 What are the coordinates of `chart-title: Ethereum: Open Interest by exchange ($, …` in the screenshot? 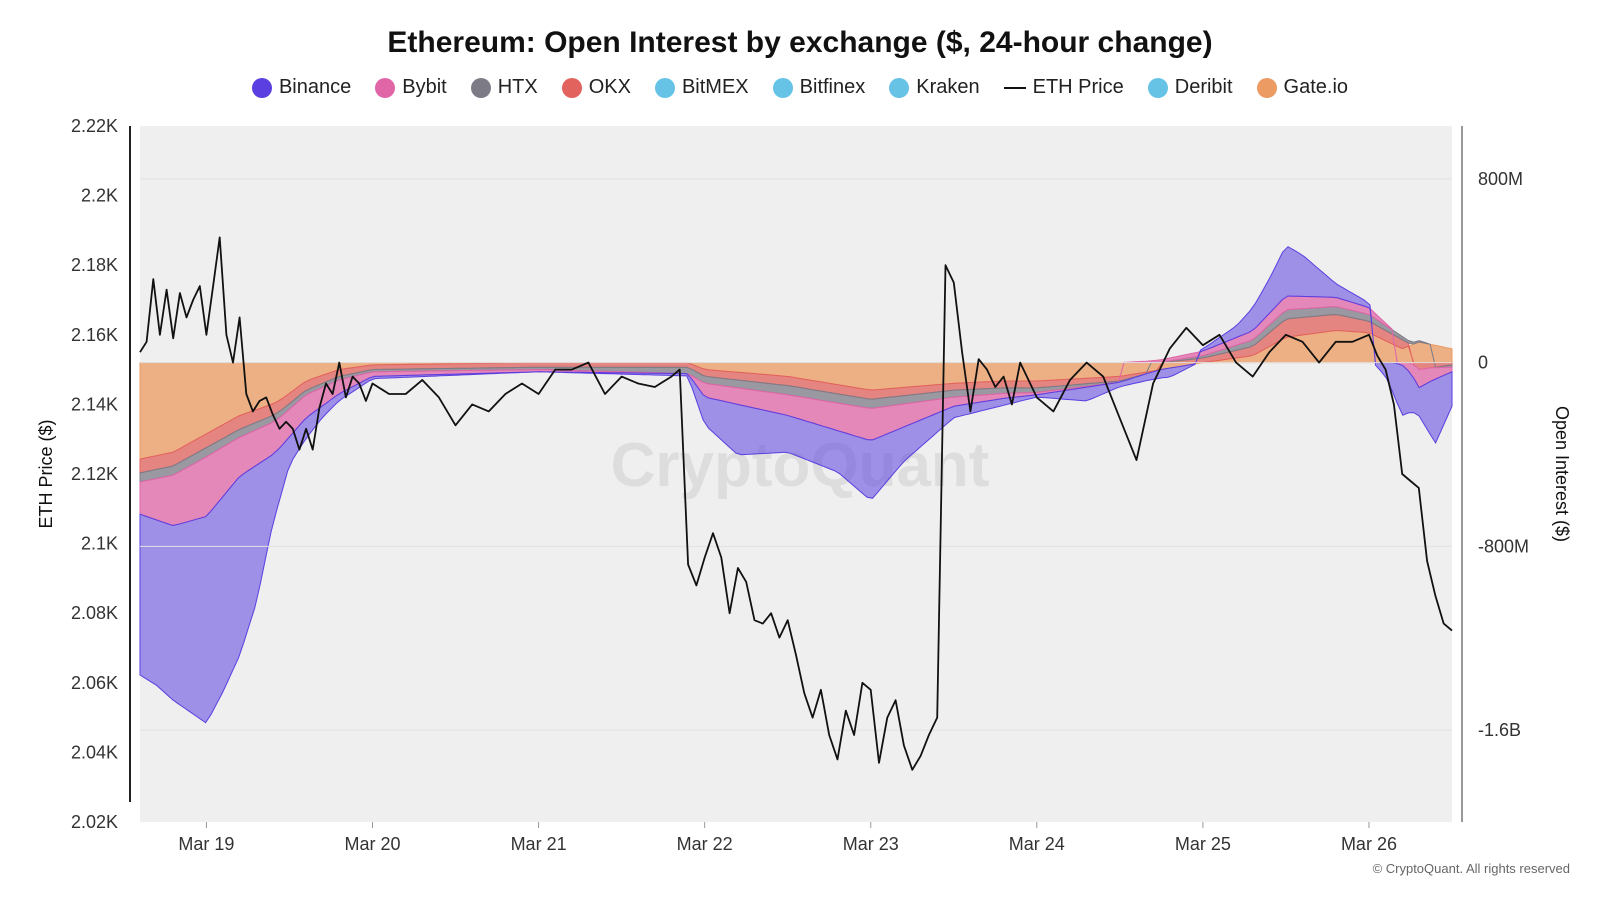 It's located at (800, 42).